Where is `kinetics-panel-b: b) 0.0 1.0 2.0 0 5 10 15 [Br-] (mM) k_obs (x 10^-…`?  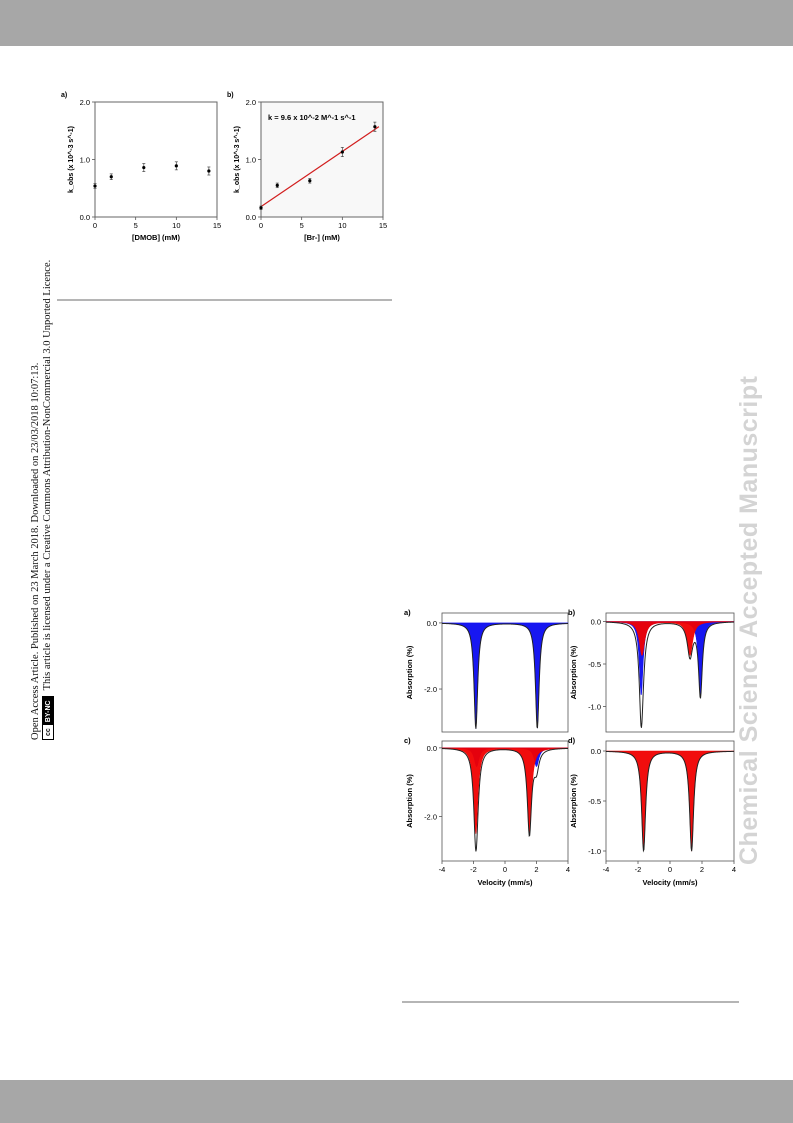
kinetics-panel-b: b) 0.0 1.0 2.0 0 5 10 15 [Br-] (mM) k_obs (x 10^-… is located at coordinates (307, 167).